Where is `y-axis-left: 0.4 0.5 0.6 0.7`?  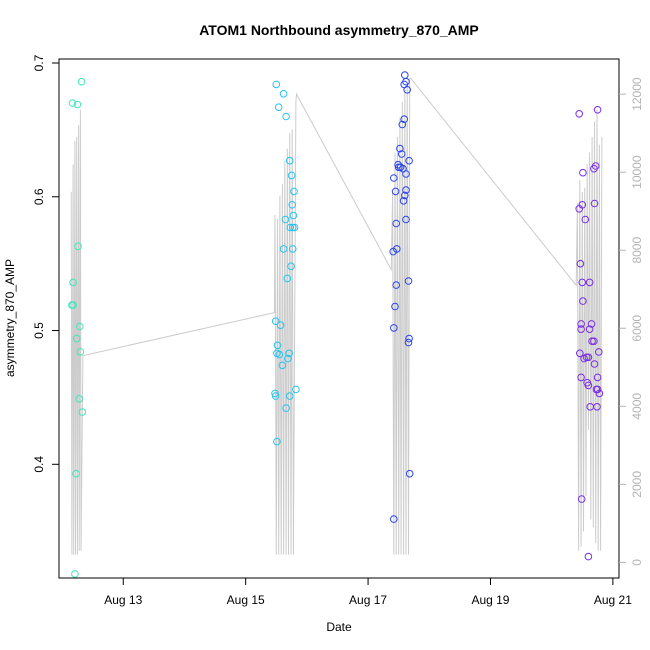
y-axis-left: 0.4 0.5 0.6 0.7 is located at coordinates (45, 263).